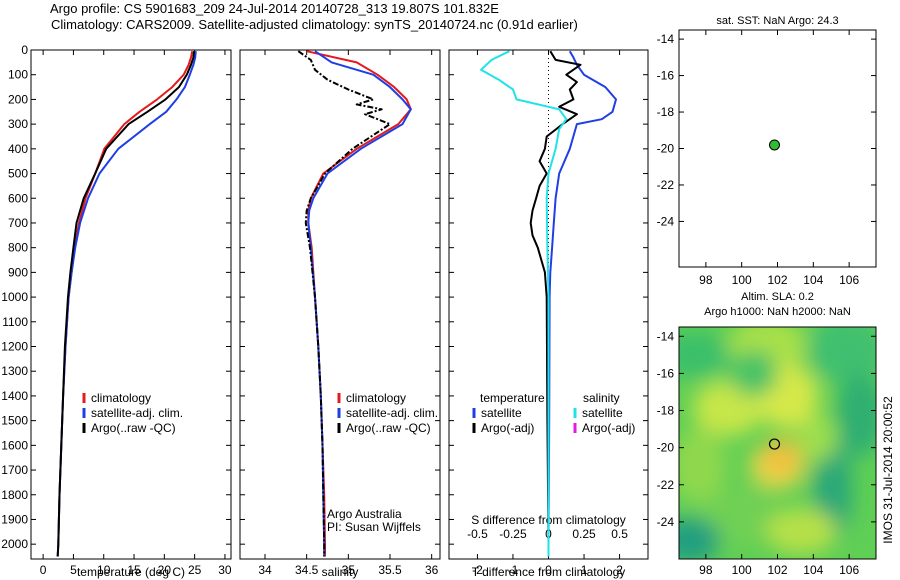  Describe the element at coordinates (666, 112) in the screenshot. I see `sst-ytick-label: -18` at that location.